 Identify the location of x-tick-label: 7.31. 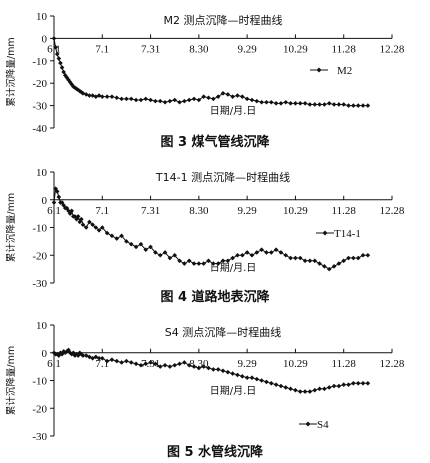
(150, 211).